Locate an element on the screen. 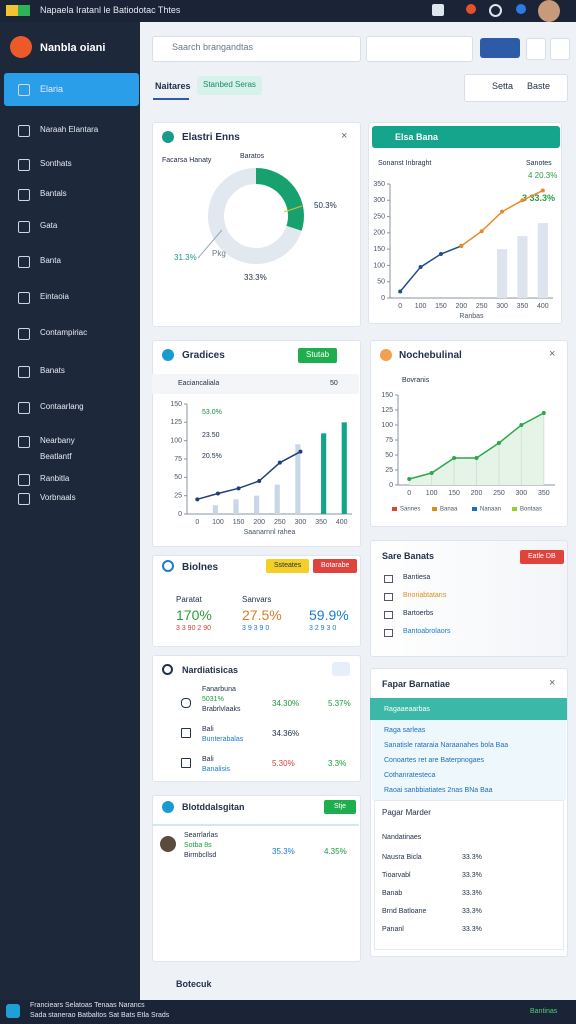 The image size is (576, 1024). y-tick-label: 150 is located at coordinates (387, 395).